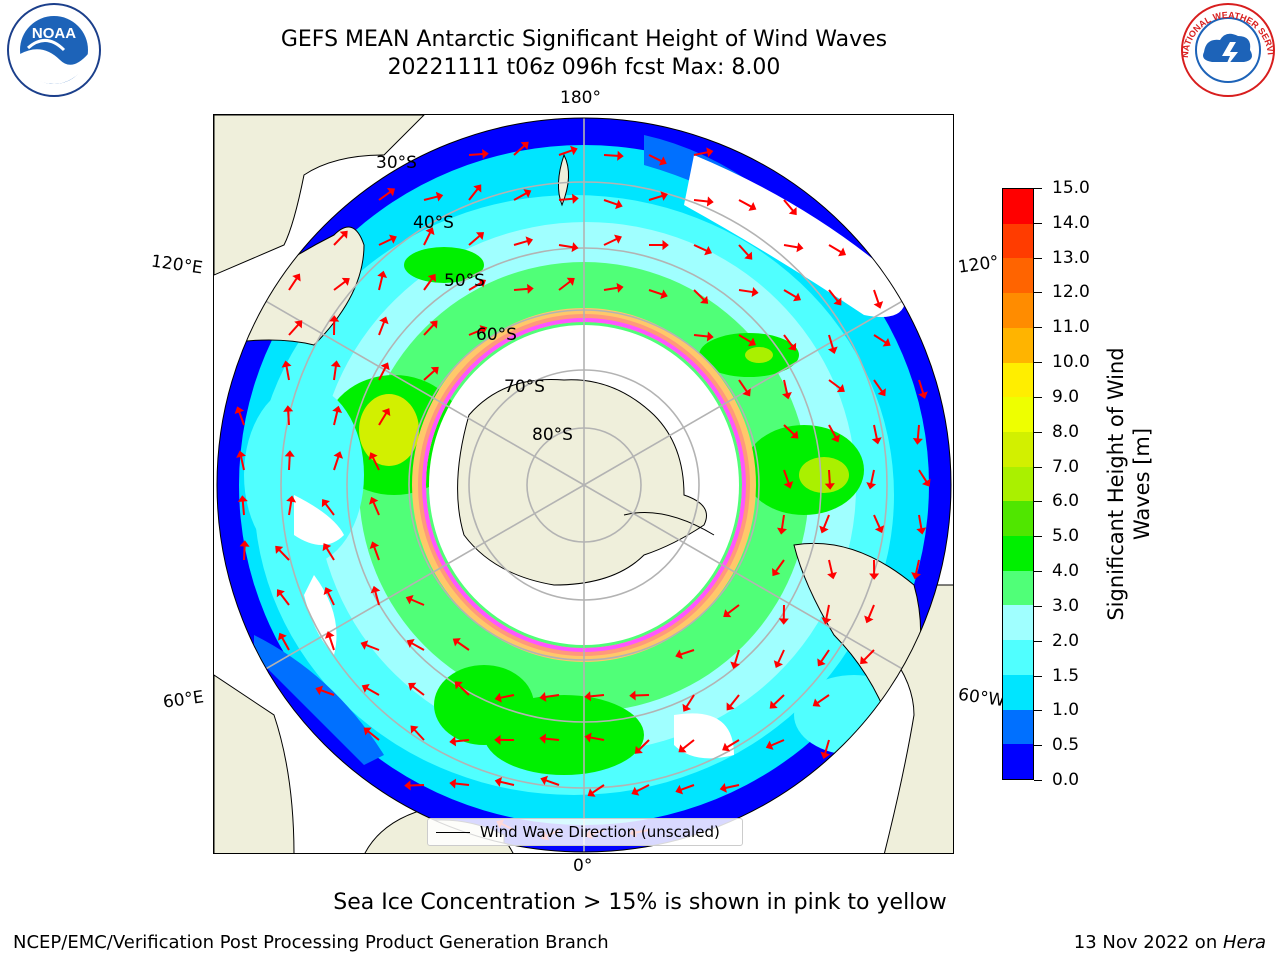 This screenshot has width=1280, height=960. I want to click on map-legend: Wind Wave Direction (unscaled), so click(585, 832).